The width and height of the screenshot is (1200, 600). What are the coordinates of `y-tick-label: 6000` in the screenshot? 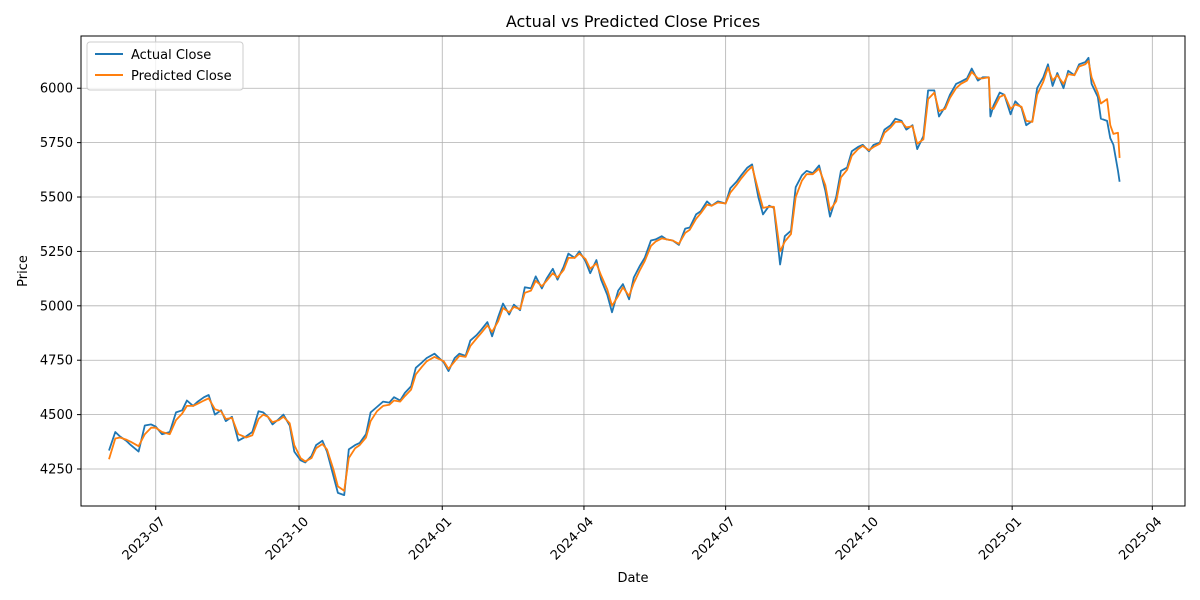 It's located at (56, 89).